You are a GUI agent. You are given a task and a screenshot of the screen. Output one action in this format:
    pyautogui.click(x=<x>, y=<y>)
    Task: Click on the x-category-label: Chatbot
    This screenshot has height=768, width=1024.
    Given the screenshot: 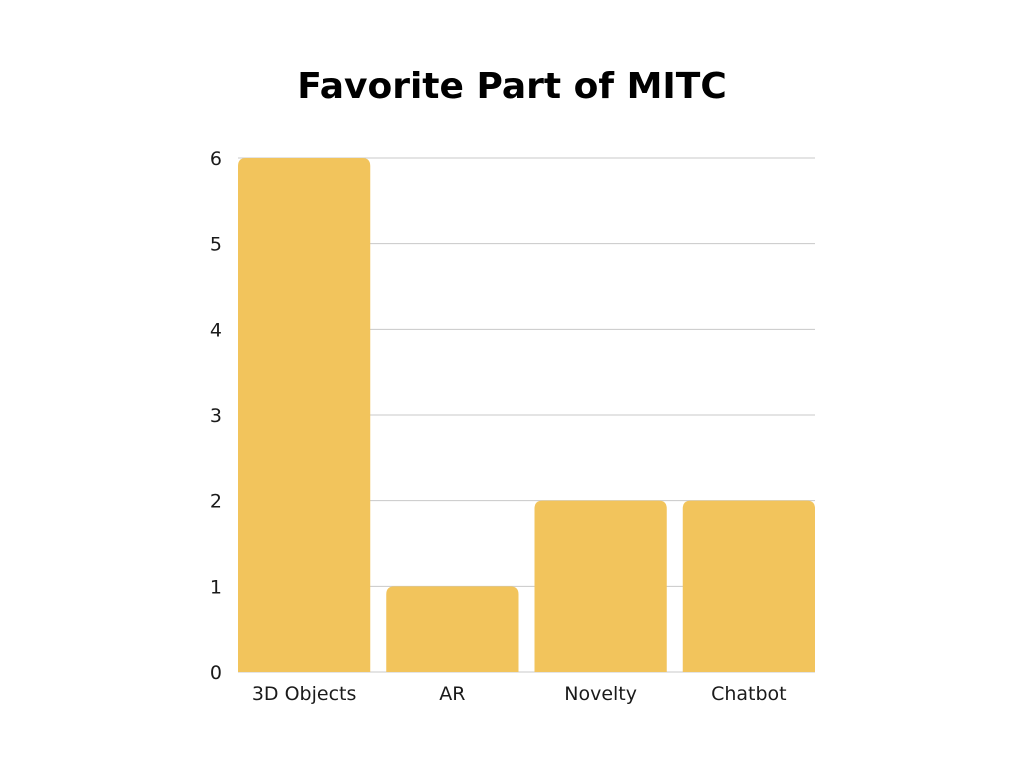 What is the action you would take?
    pyautogui.click(x=749, y=694)
    